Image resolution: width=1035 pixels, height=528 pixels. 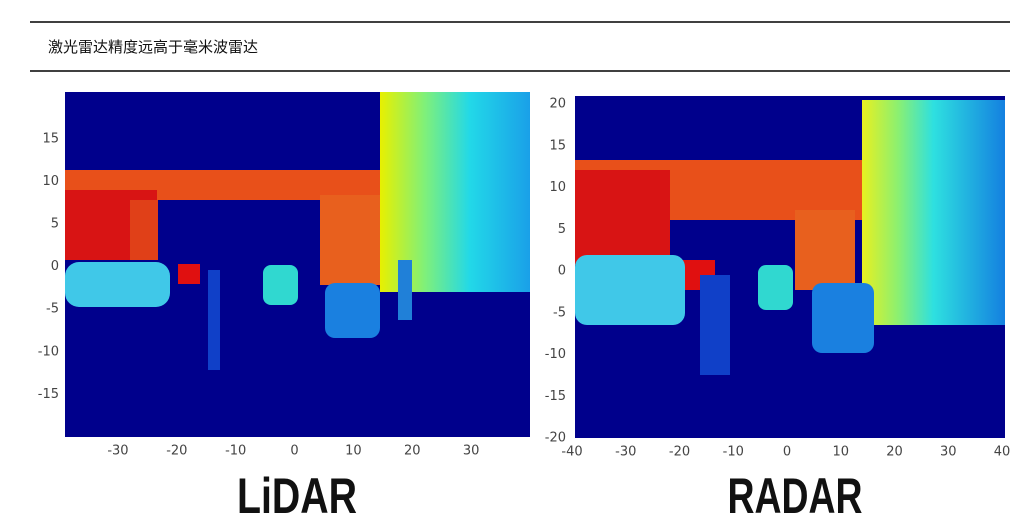 What do you see at coordinates (297, 496) in the screenshot?
I see `panel-label: LiDAR` at bounding box center [297, 496].